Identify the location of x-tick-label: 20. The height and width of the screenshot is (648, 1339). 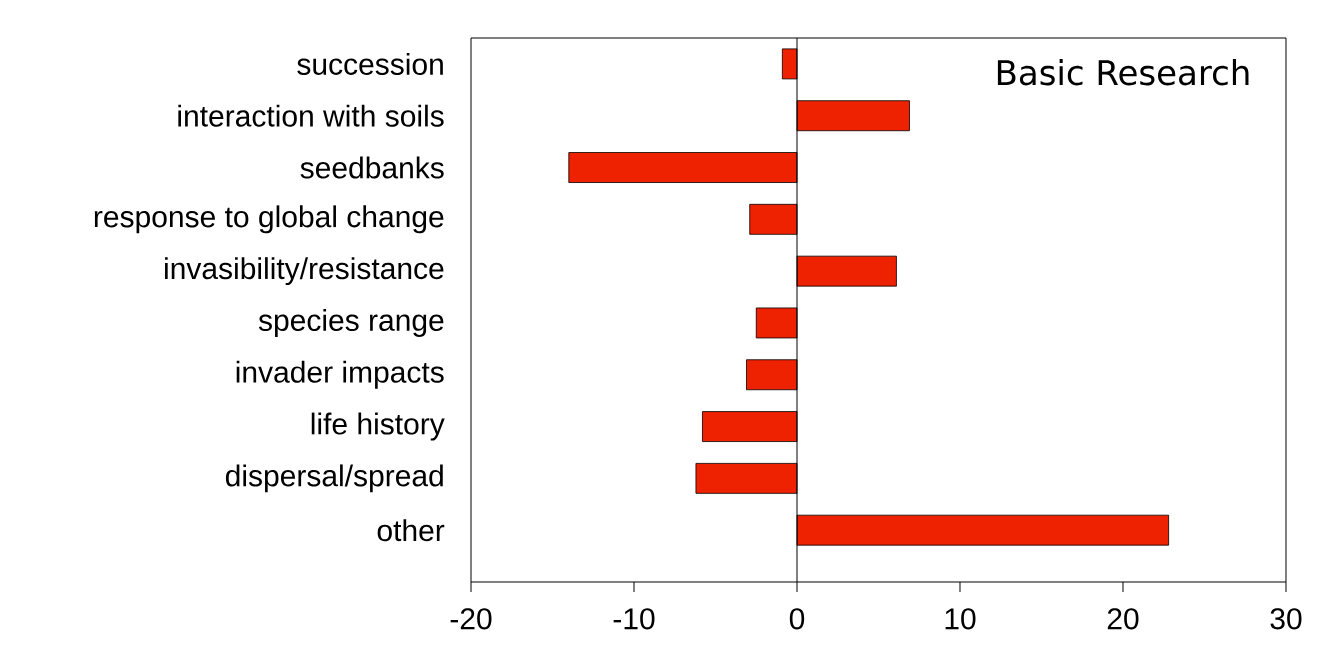
(1123, 619).